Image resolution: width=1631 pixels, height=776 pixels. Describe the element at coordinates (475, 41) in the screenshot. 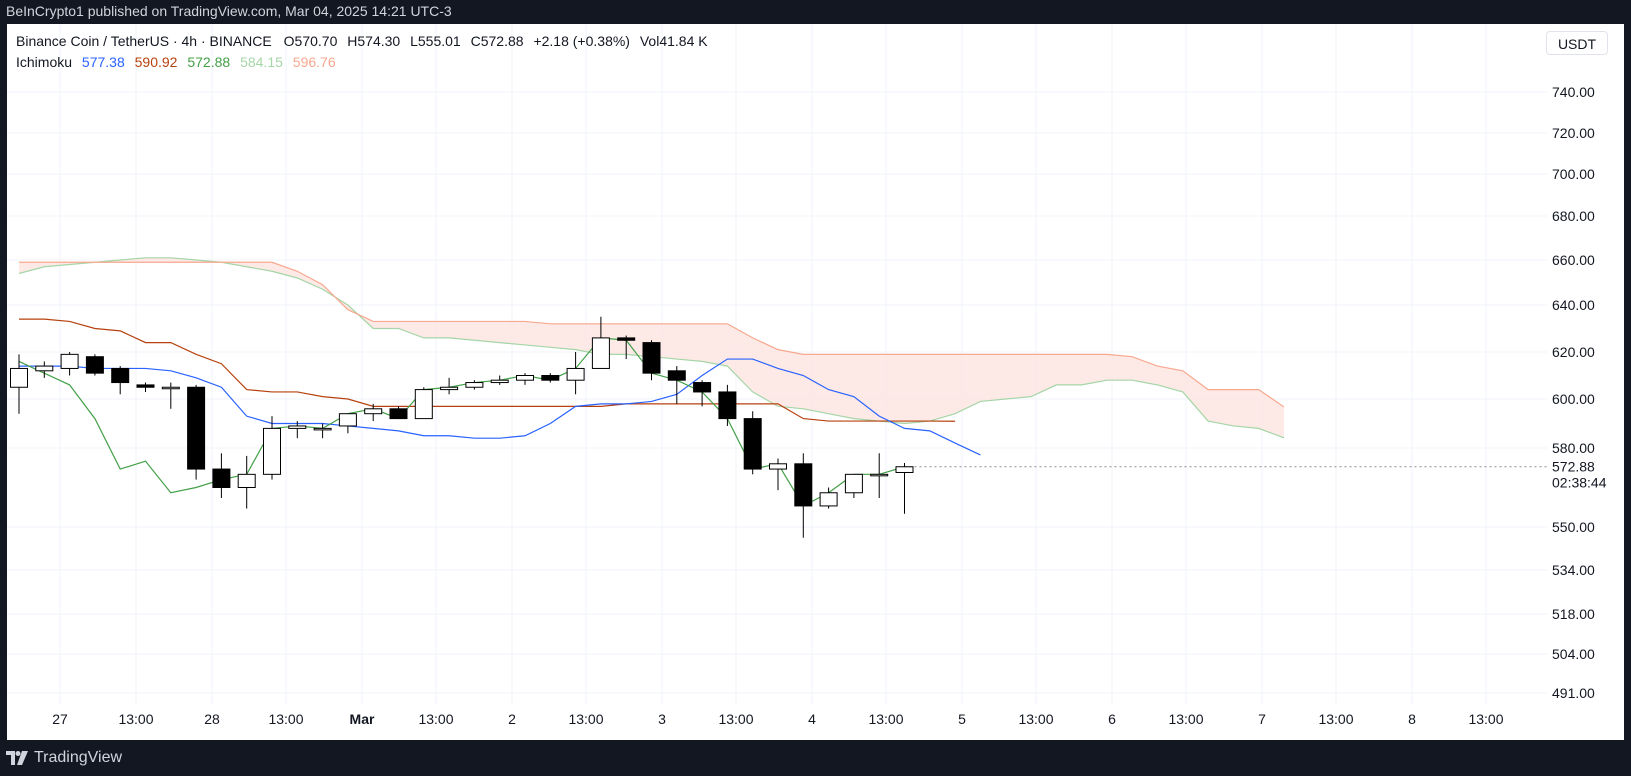

I see `close-label: C` at that location.